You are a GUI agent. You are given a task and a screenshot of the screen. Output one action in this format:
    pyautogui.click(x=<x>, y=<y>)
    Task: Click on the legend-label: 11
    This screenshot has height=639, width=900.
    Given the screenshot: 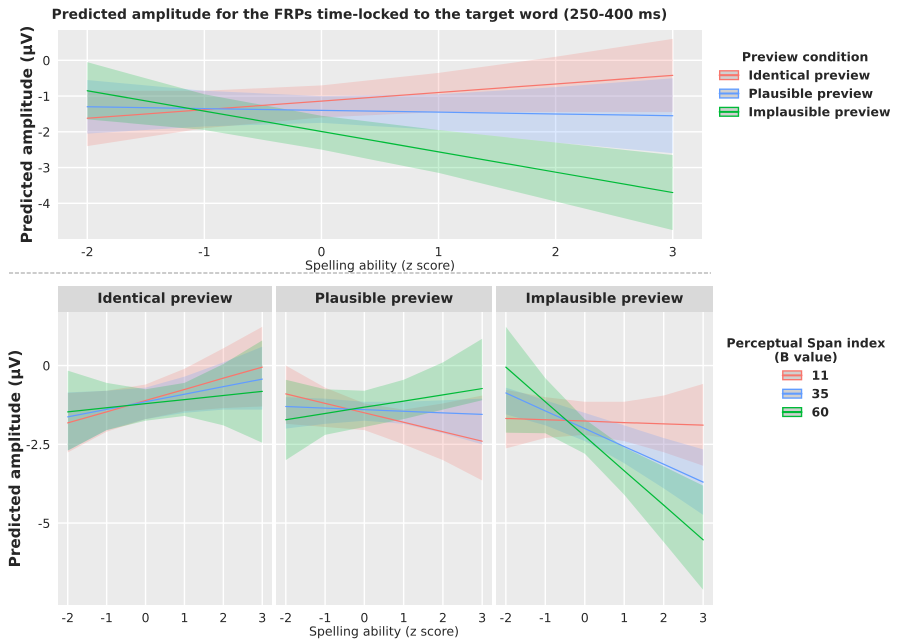 What is the action you would take?
    pyautogui.click(x=820, y=375)
    